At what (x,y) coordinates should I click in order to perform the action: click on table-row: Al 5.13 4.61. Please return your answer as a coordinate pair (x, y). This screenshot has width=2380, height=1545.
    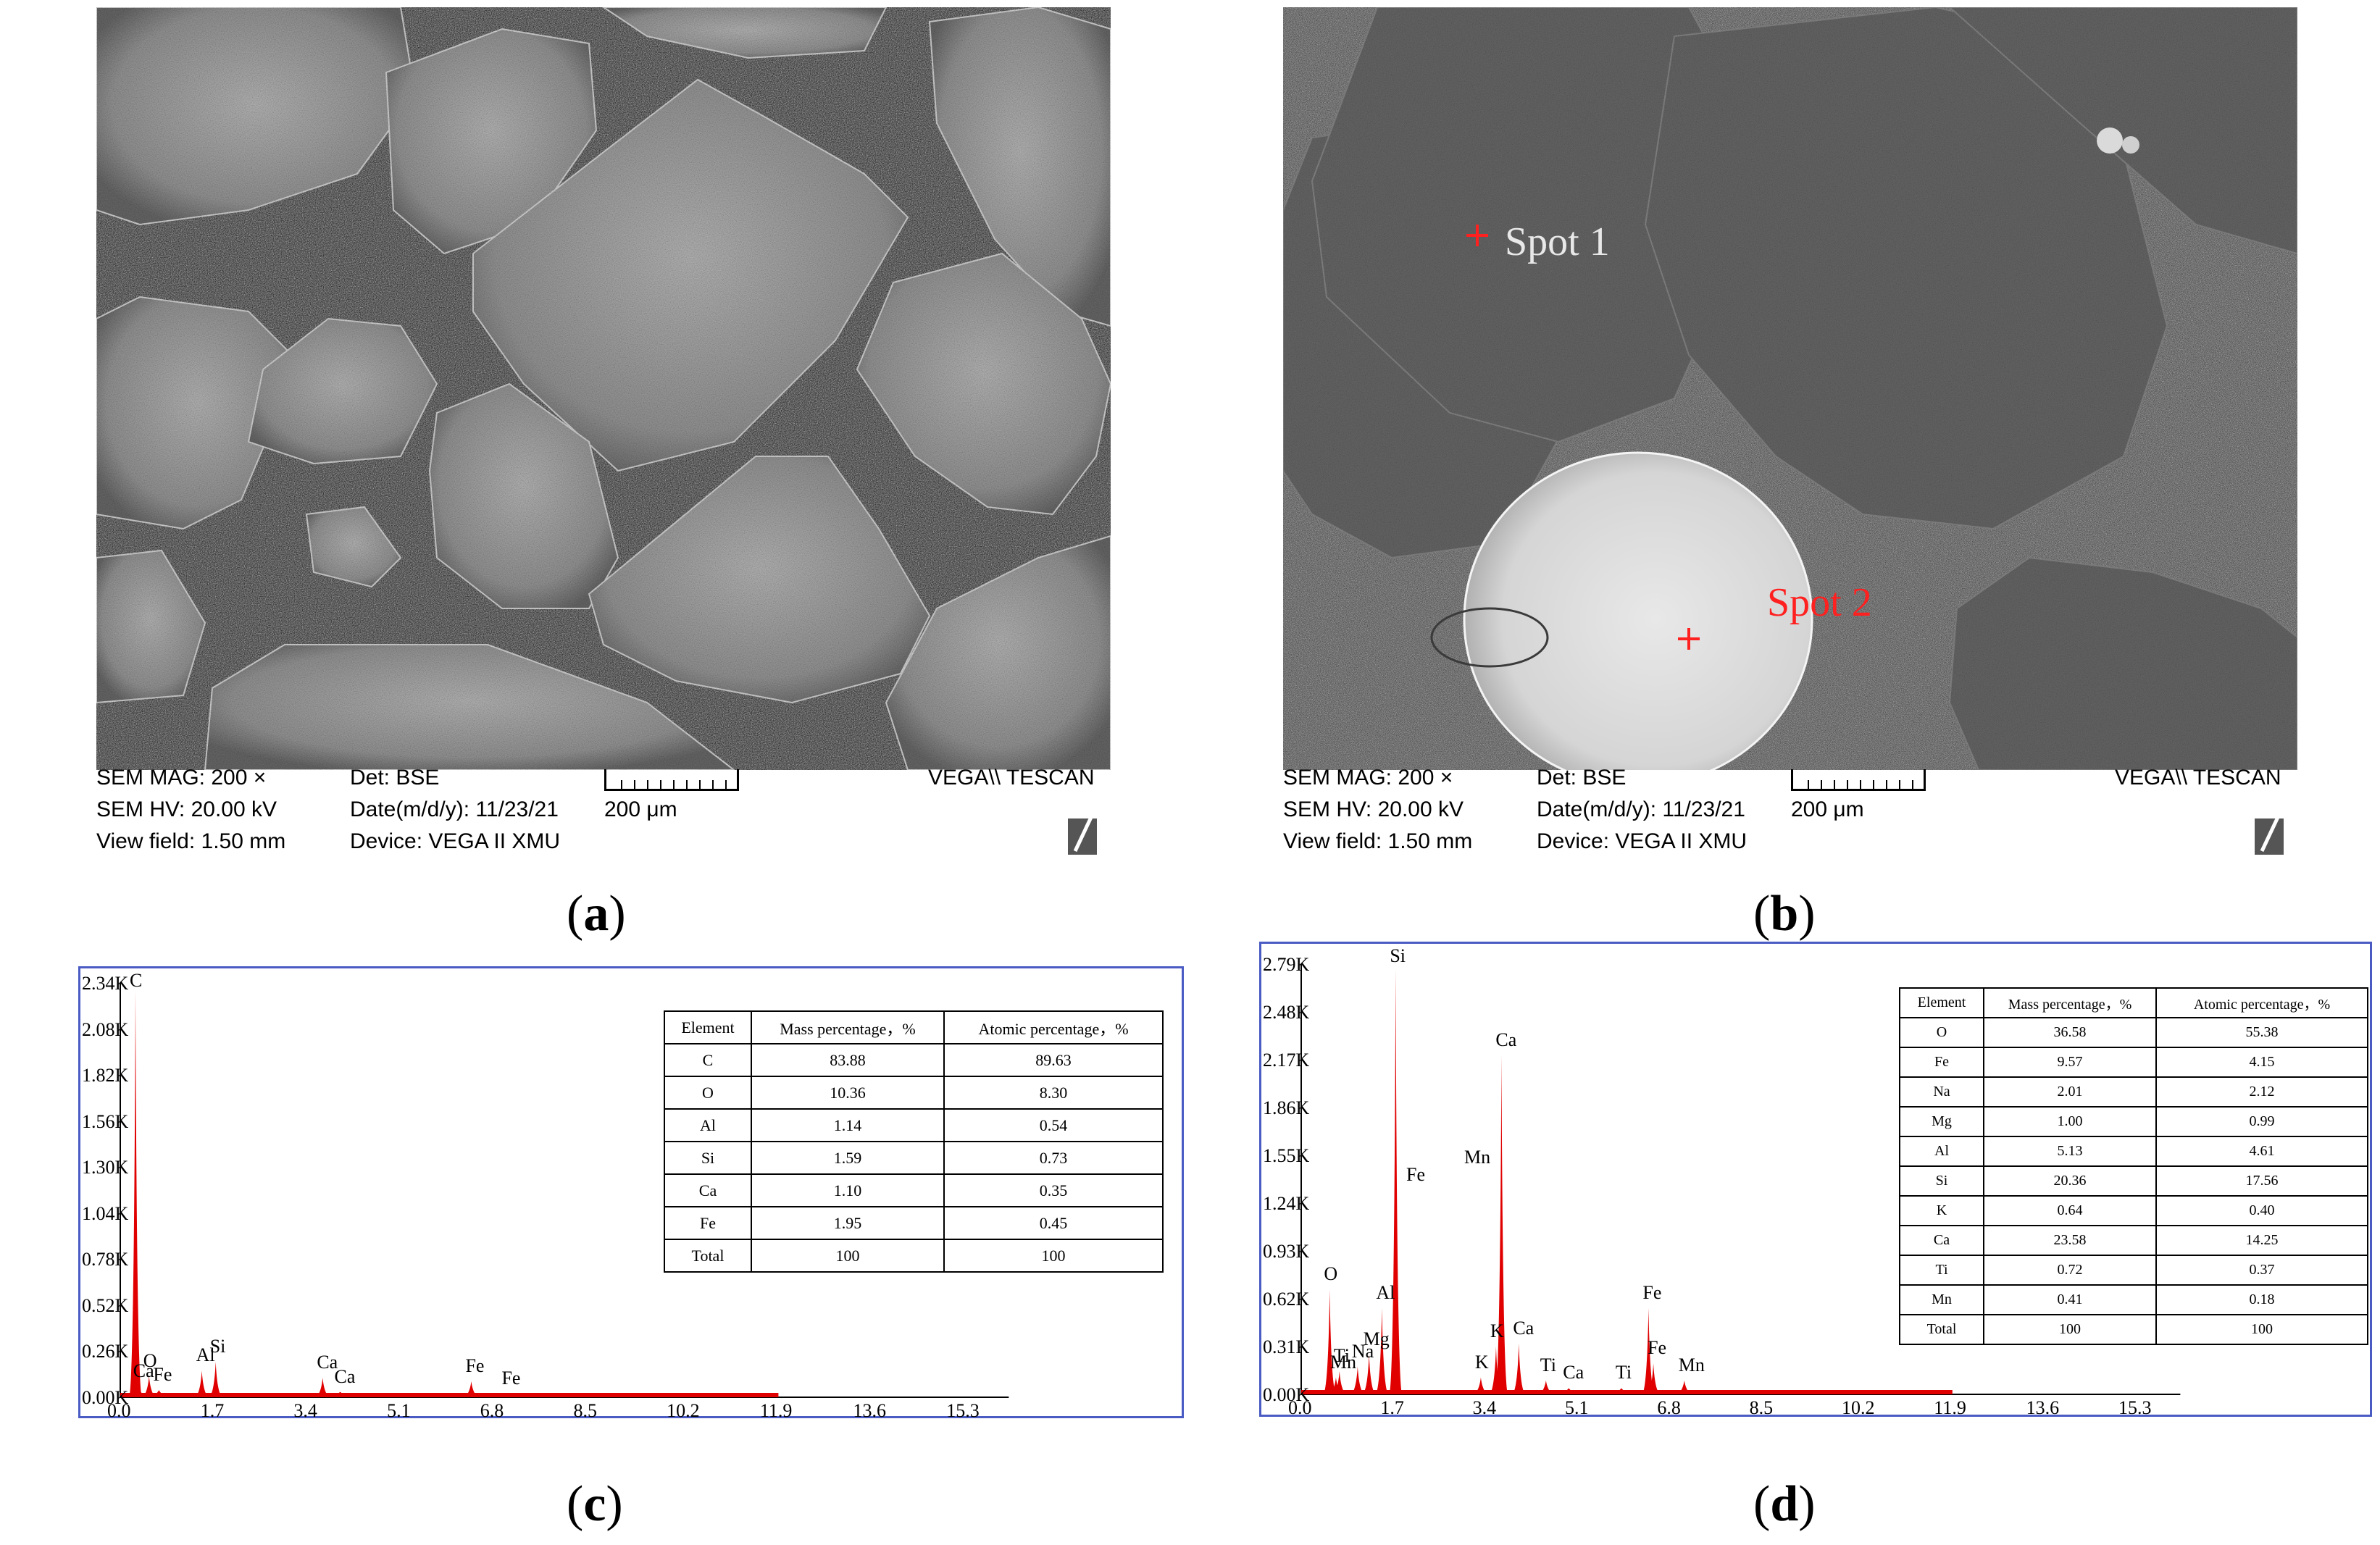
    Looking at the image, I should click on (2133, 1151).